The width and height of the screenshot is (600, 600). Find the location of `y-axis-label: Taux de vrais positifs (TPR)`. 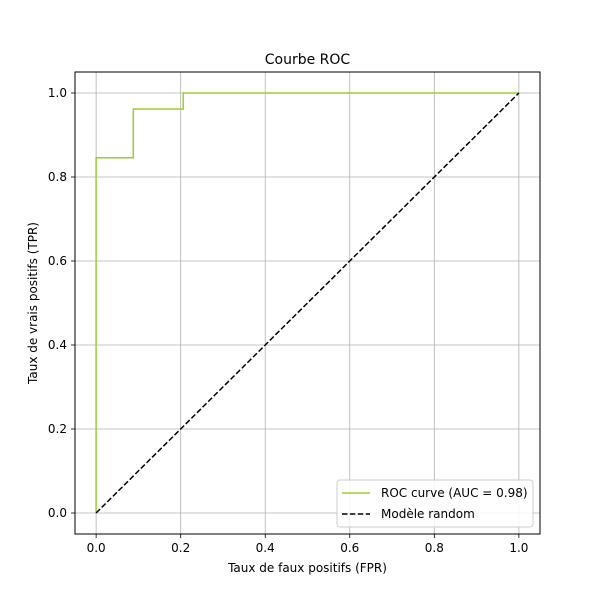

y-axis-label: Taux de vrais positifs (TPR) is located at coordinates (33, 303).